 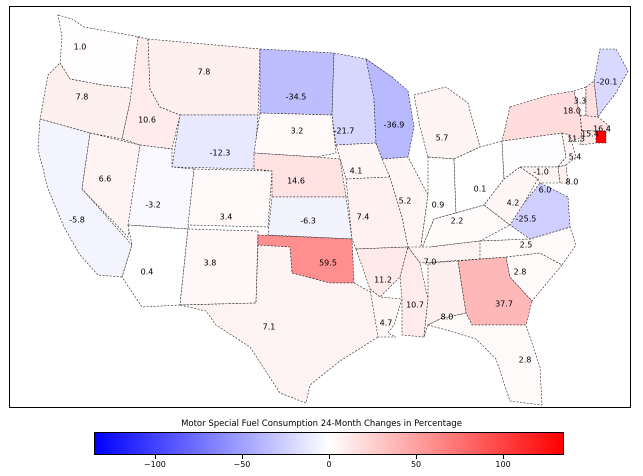 I want to click on state-label-me: -20.1, so click(x=607, y=82).